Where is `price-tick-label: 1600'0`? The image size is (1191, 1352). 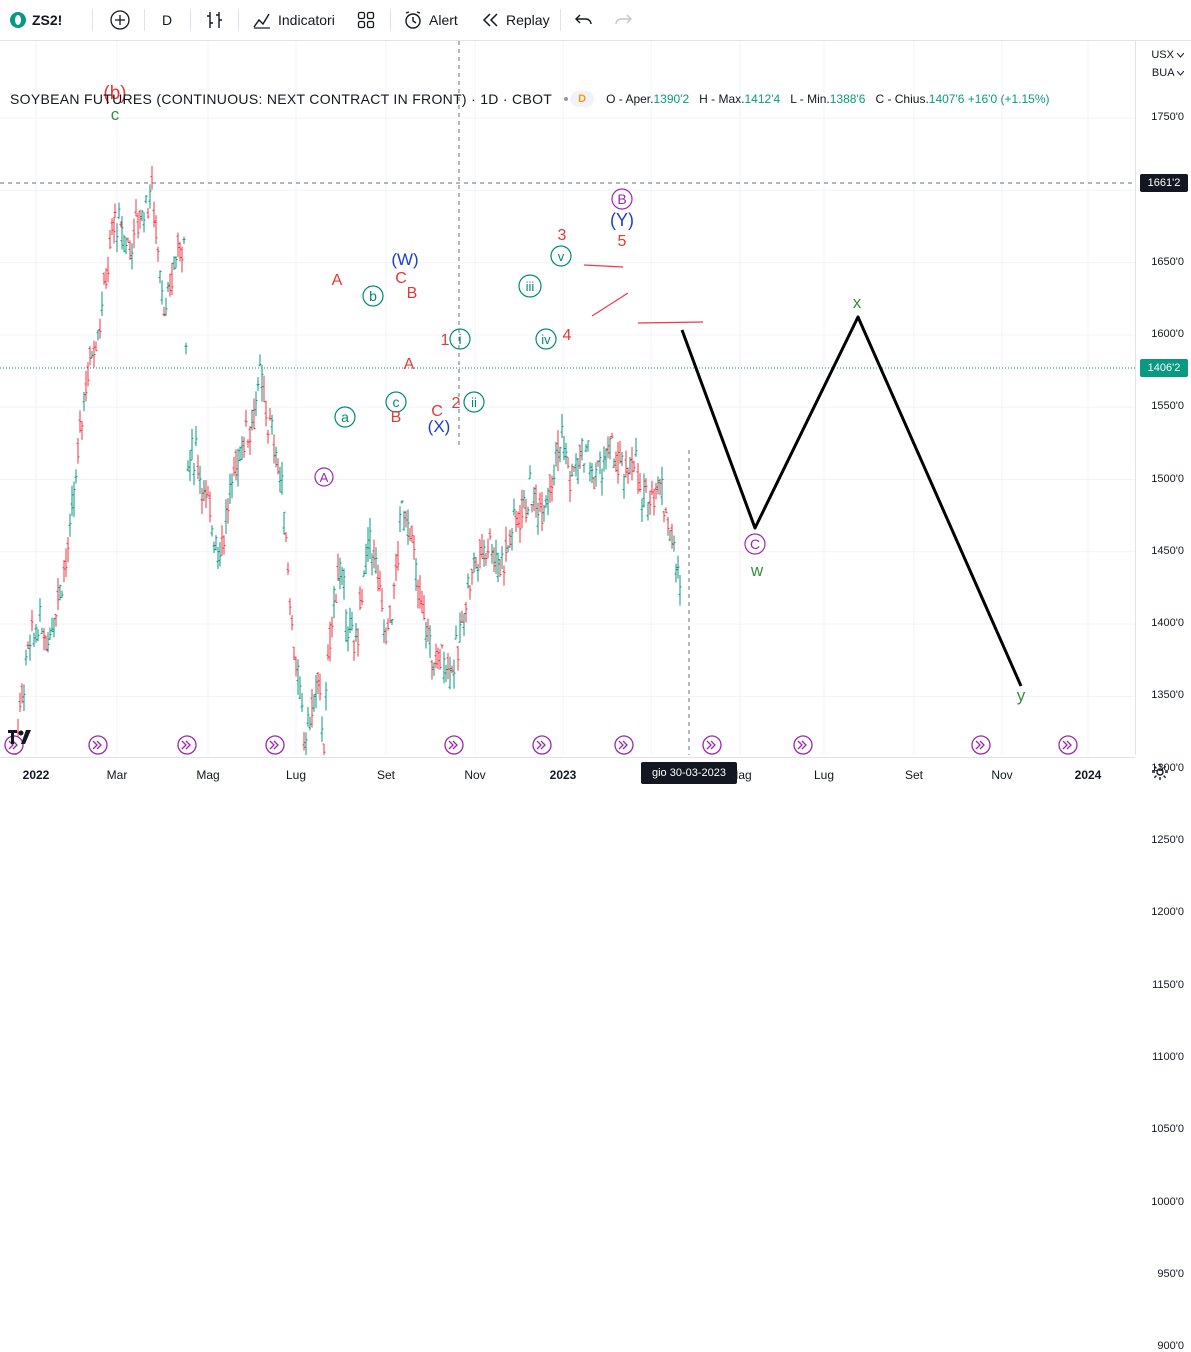
price-tick-label: 1600'0 is located at coordinates (1167, 333).